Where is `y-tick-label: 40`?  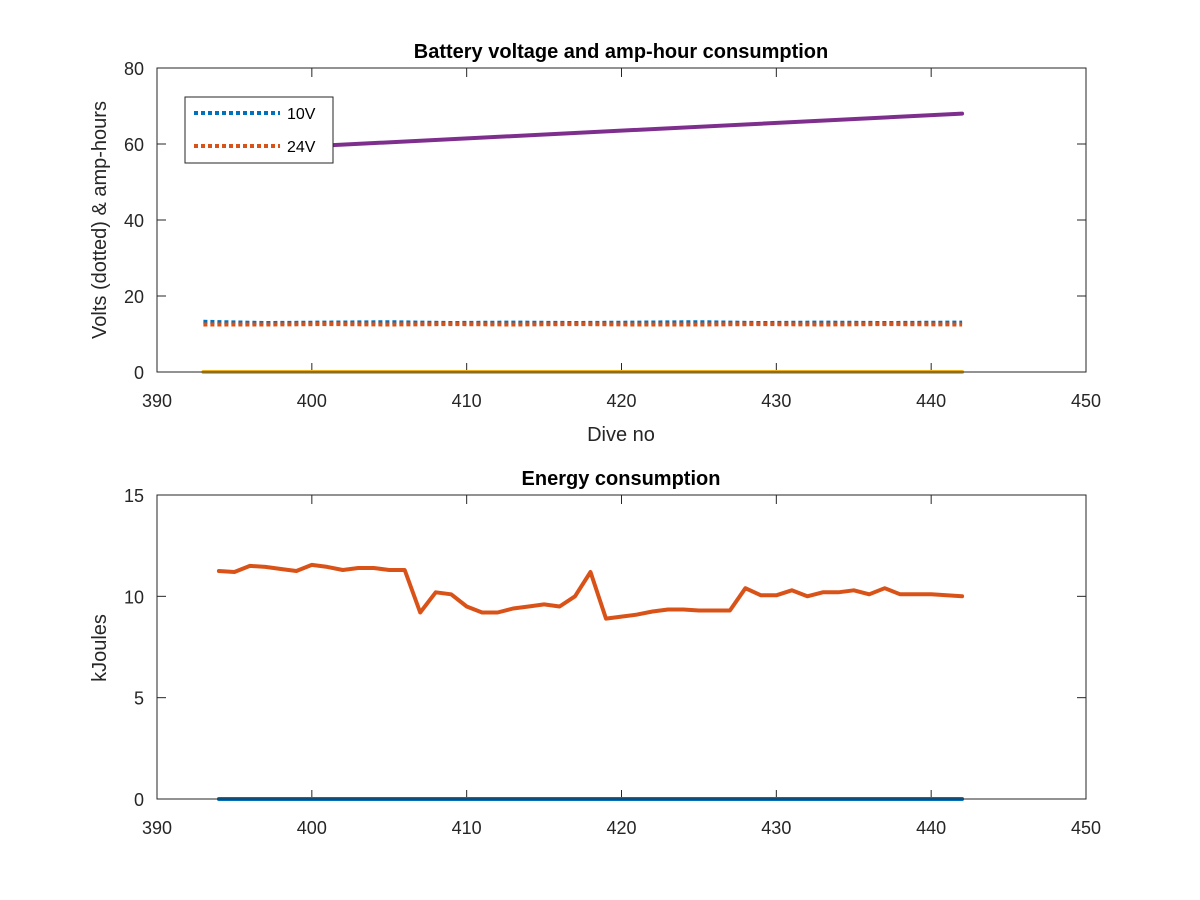 y-tick-label: 40 is located at coordinates (134, 221).